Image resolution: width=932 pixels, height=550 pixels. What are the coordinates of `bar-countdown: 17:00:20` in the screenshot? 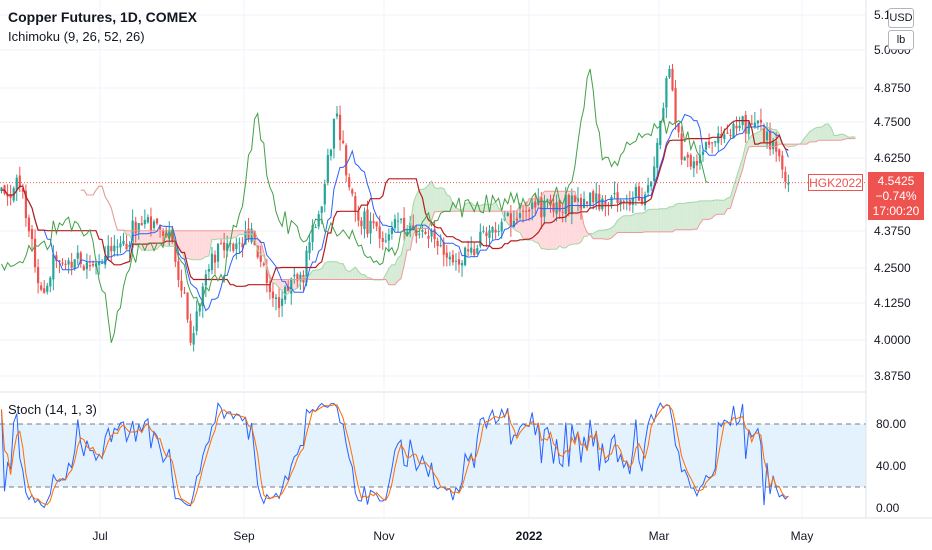 It's located at (896, 211).